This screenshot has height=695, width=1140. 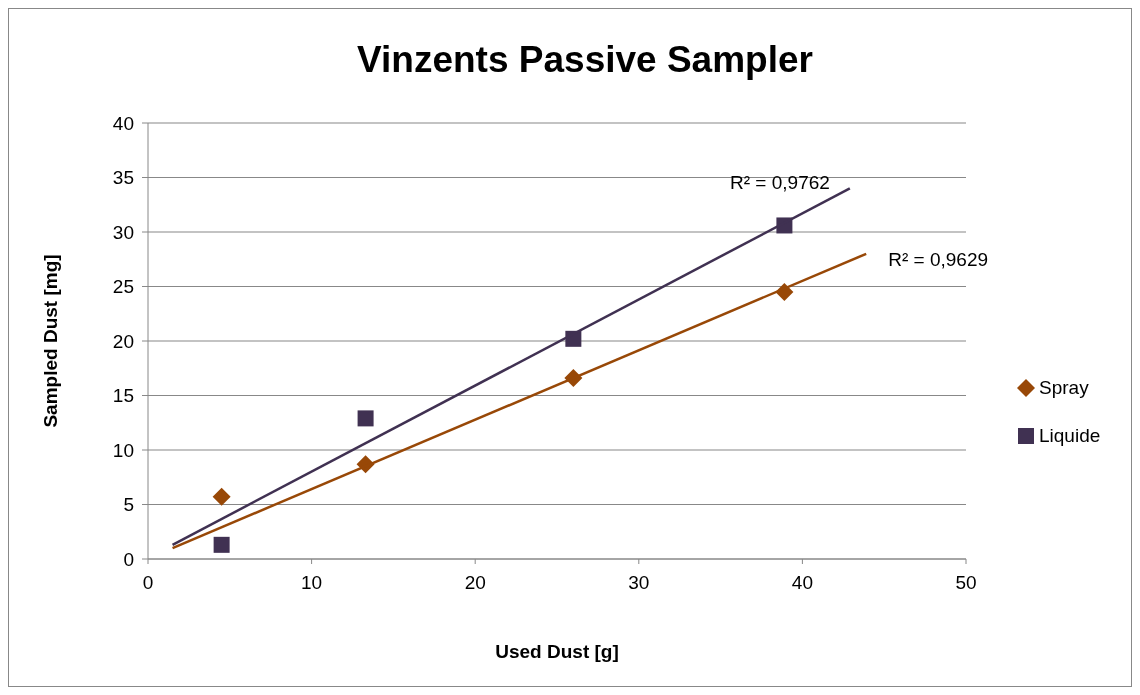 I want to click on annotation: R² = 0,9762, so click(x=780, y=182).